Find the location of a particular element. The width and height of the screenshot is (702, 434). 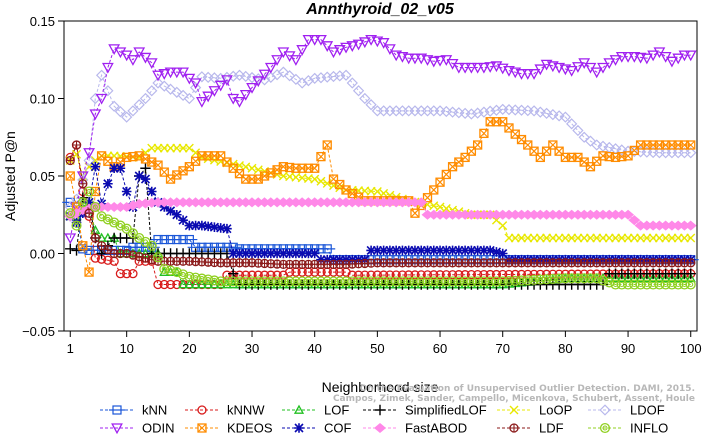

legend-label: kNN is located at coordinates (154, 410).